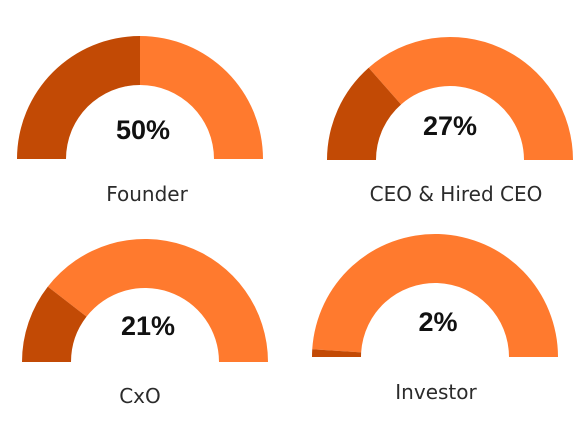 This screenshot has height=423, width=584. I want to click on gauge-investor-remaining-arc, so click(435, 295).